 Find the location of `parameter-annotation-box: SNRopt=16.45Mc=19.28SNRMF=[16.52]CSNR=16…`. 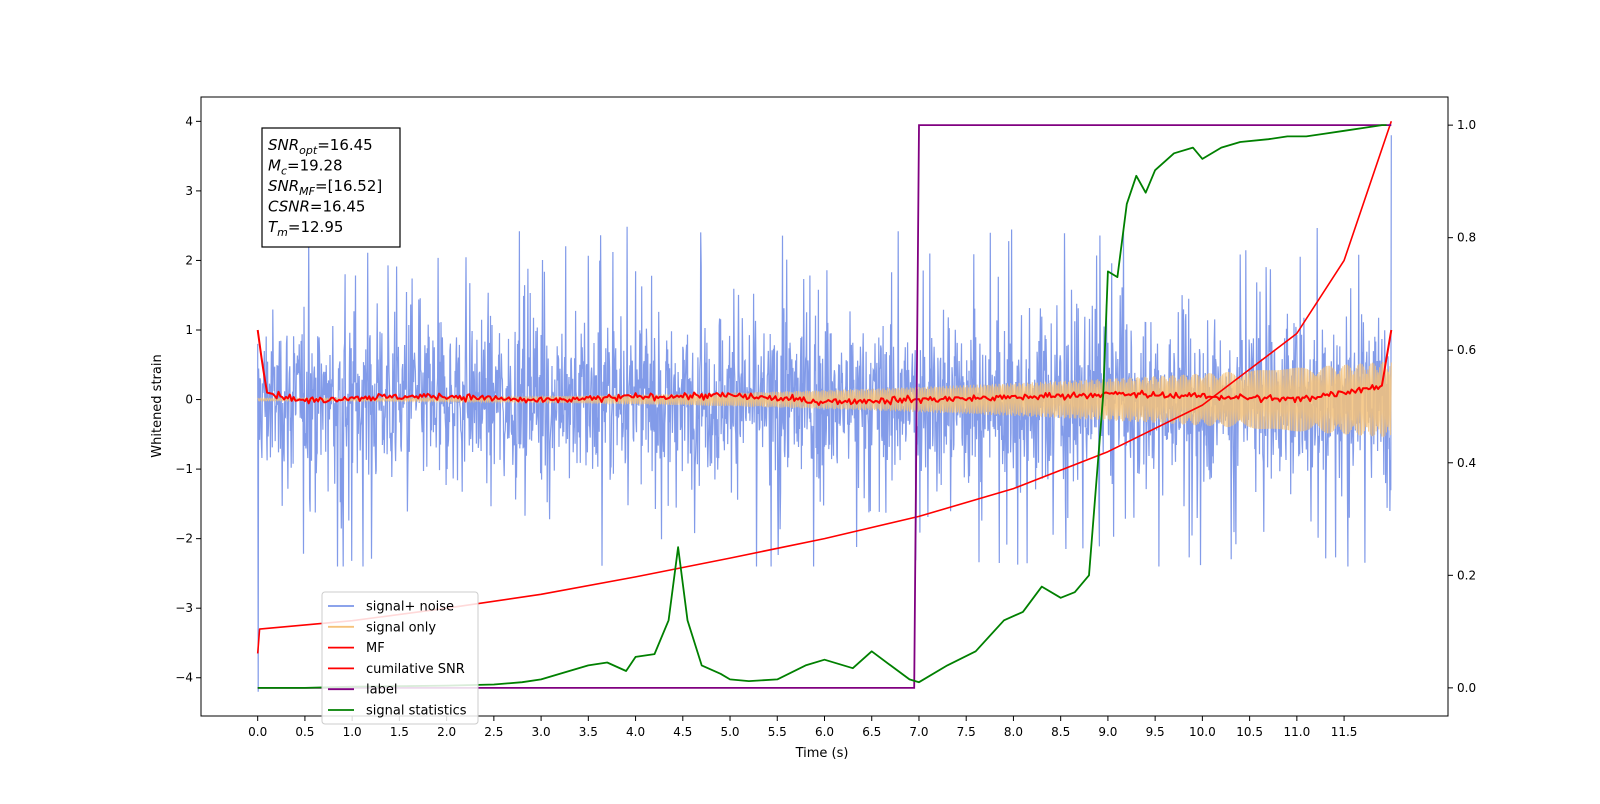

parameter-annotation-box: SNRopt=16.45Mc=19.28SNRMF=[16.52]CSNR=16… is located at coordinates (331, 187).